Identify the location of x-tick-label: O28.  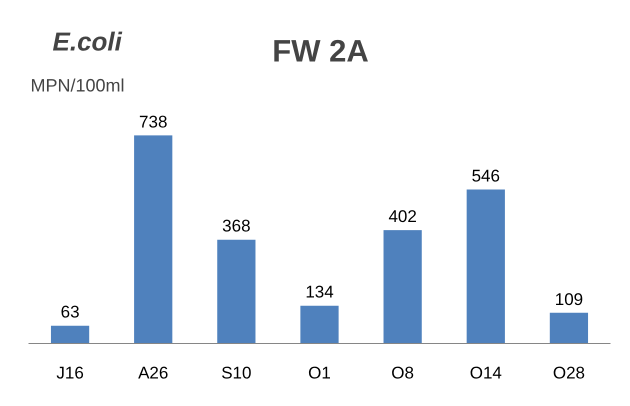
(569, 373).